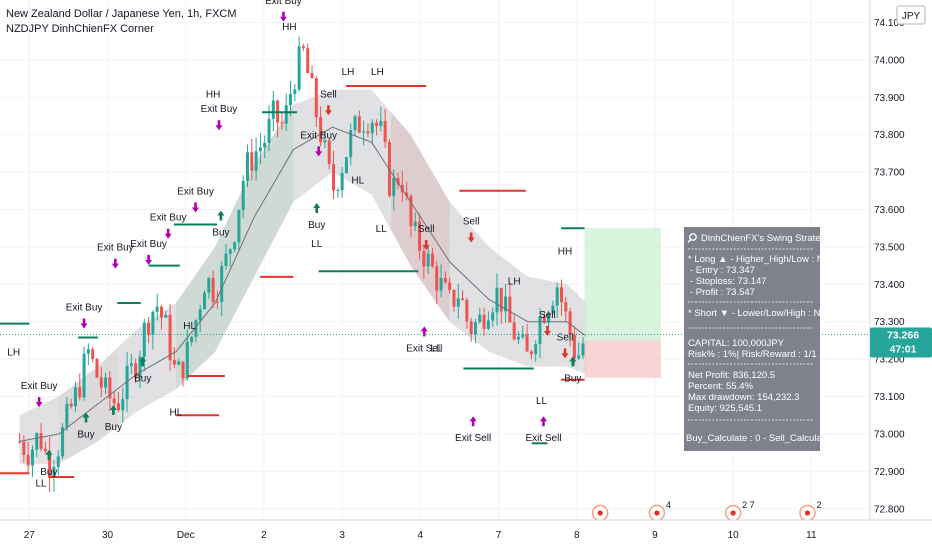 The width and height of the screenshot is (932, 555). Describe the element at coordinates (622, 359) in the screenshot. I see `stop-zone` at that location.